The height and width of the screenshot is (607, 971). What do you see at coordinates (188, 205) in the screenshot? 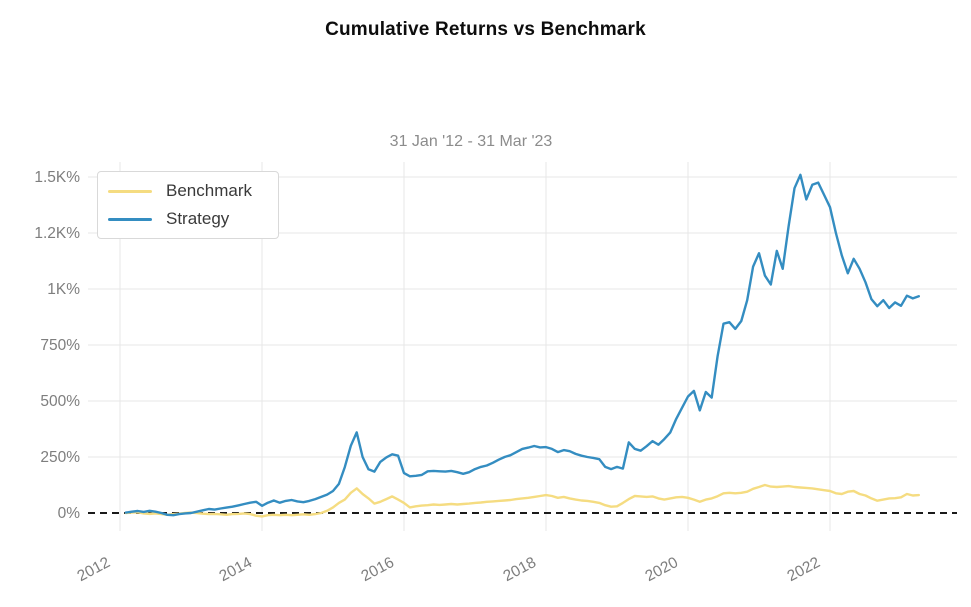
I see `legend: Benchmark Strategy` at bounding box center [188, 205].